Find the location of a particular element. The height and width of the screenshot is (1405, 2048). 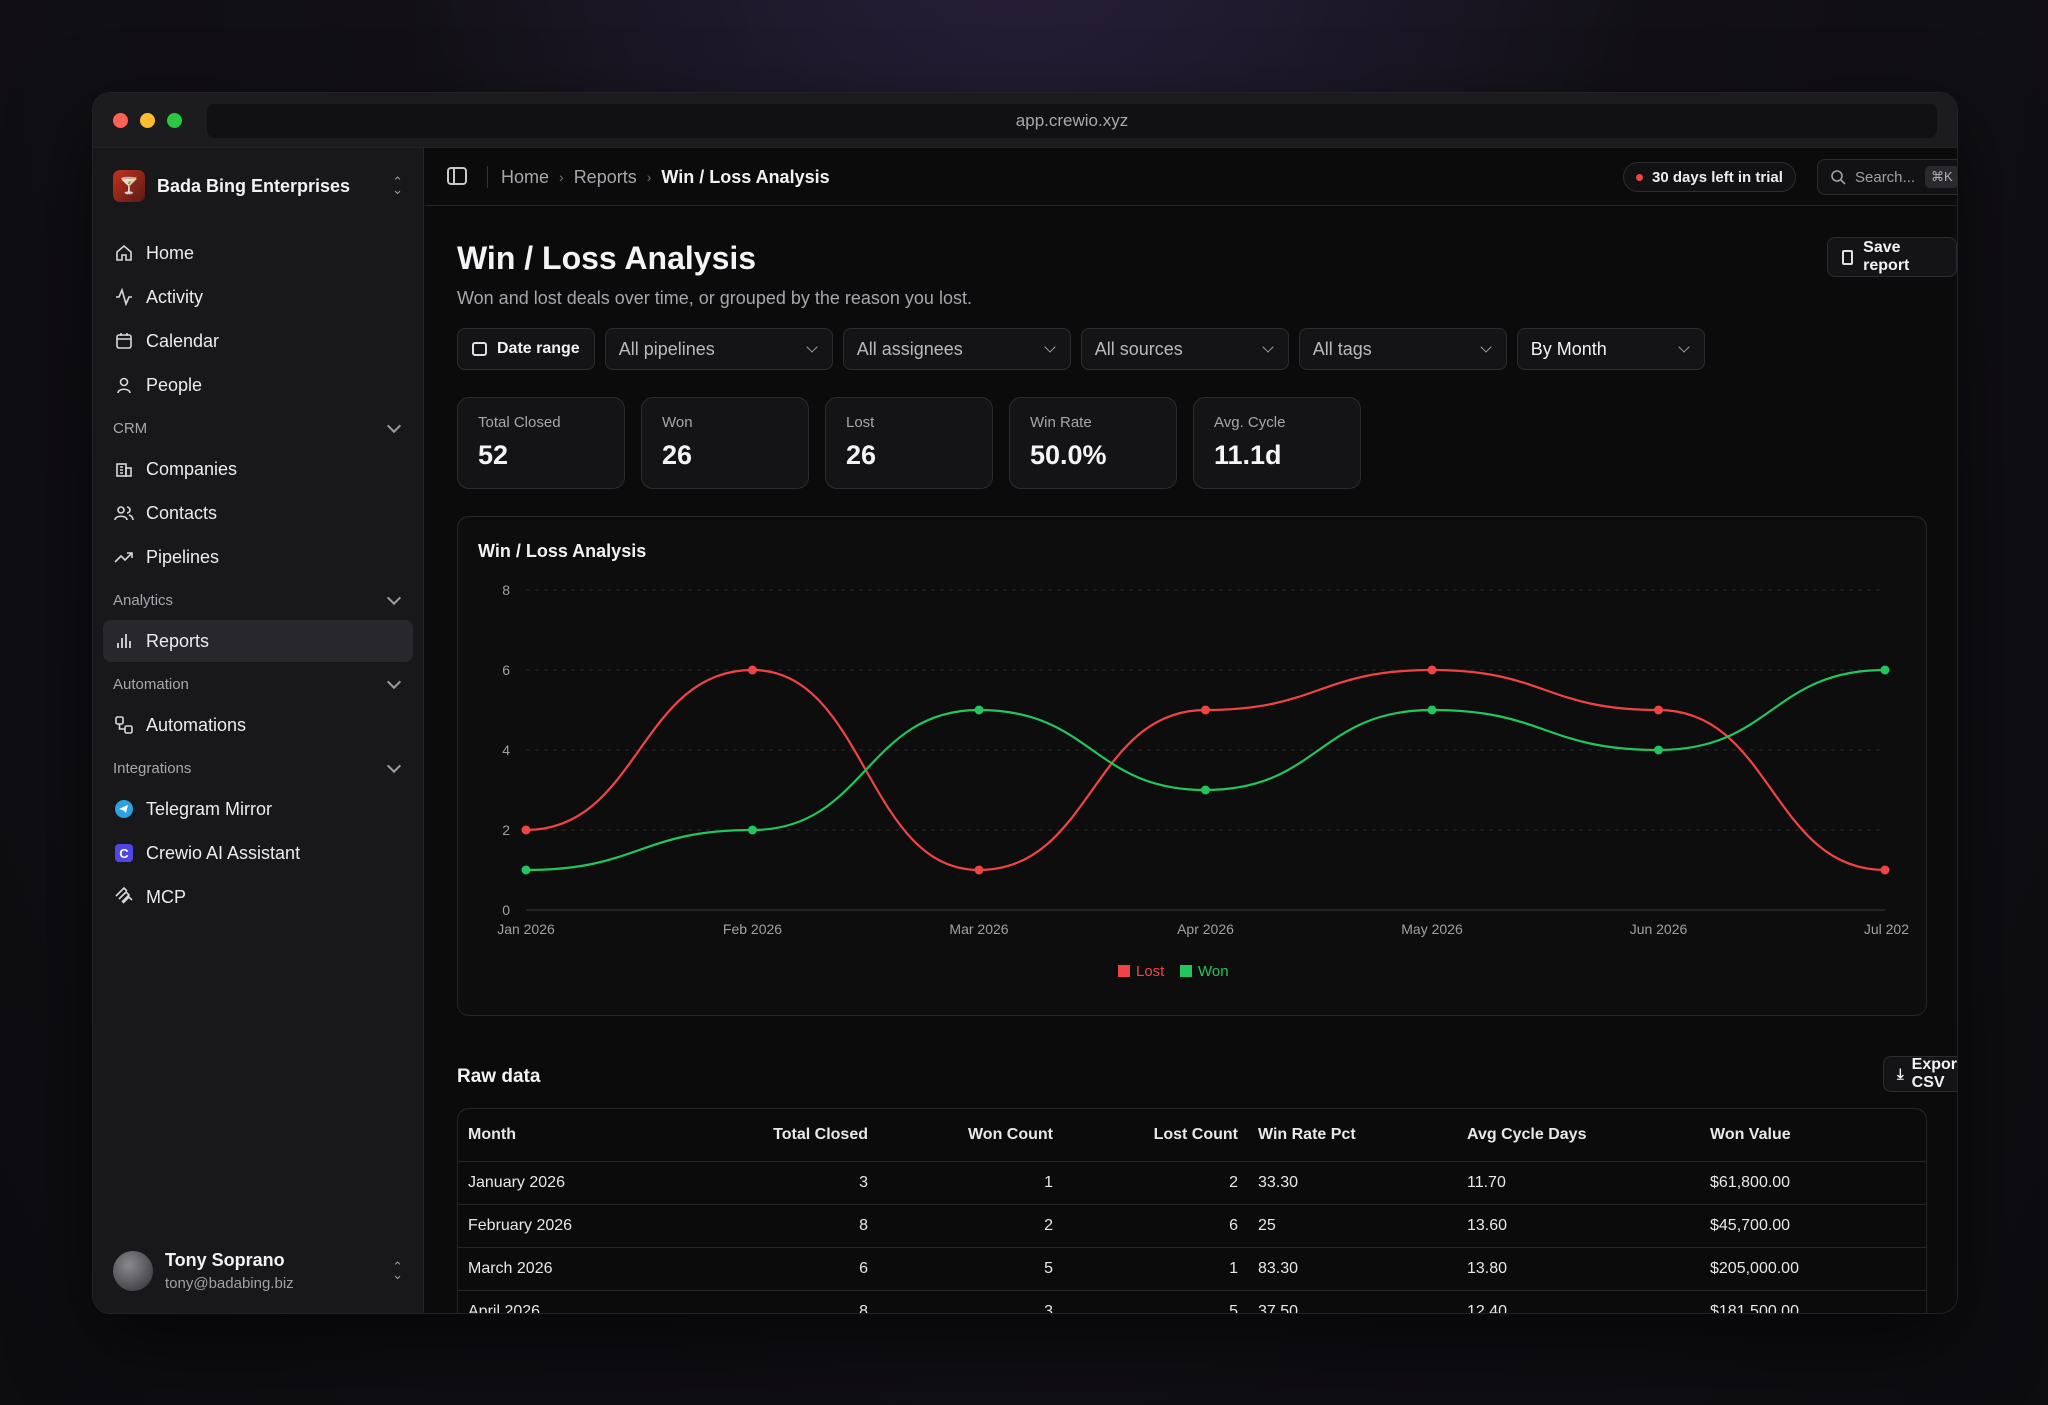

minimize-window-button is located at coordinates (147, 120).